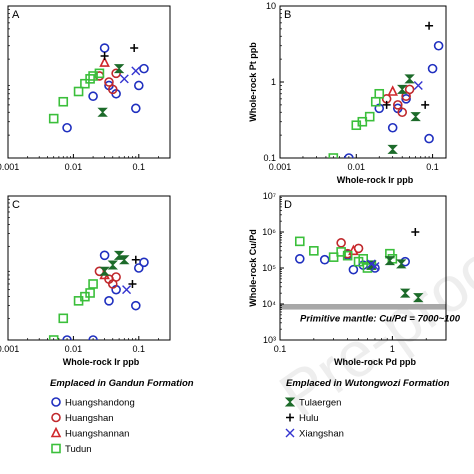  I want to click on series-huangshan, so click(398, 101).